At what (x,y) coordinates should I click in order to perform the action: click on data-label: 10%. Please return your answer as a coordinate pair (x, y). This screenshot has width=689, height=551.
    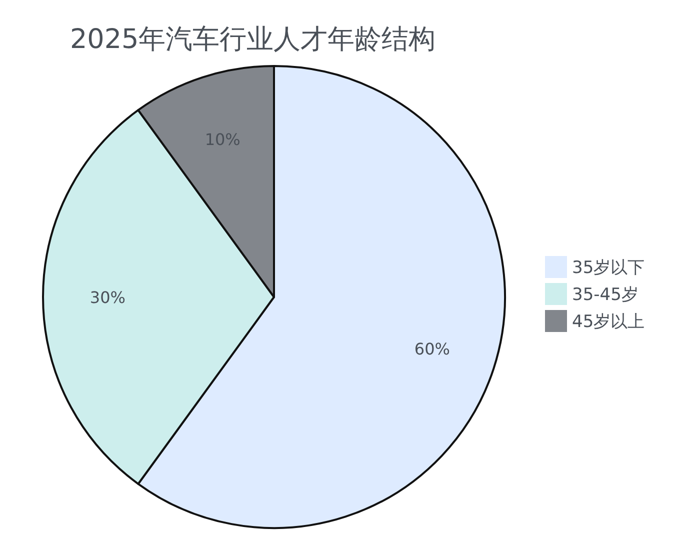
    Looking at the image, I should click on (222, 139).